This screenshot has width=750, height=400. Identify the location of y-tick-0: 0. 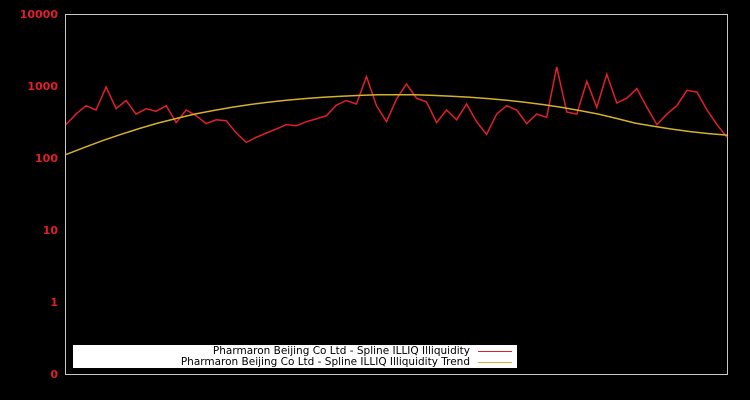
(54, 374).